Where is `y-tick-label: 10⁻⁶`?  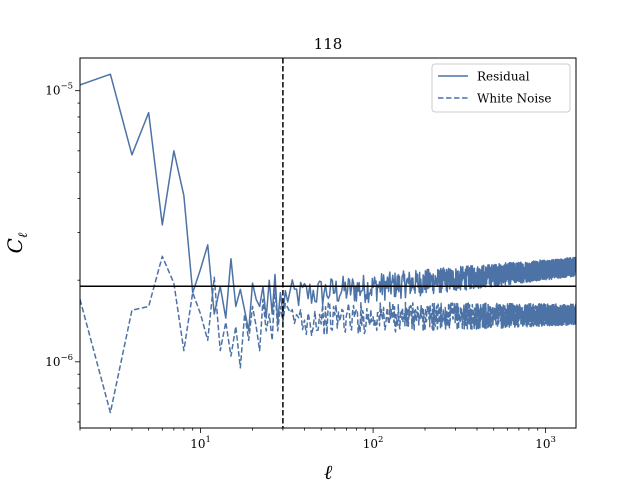 y-tick-label: 10⁻⁶ is located at coordinates (59, 361).